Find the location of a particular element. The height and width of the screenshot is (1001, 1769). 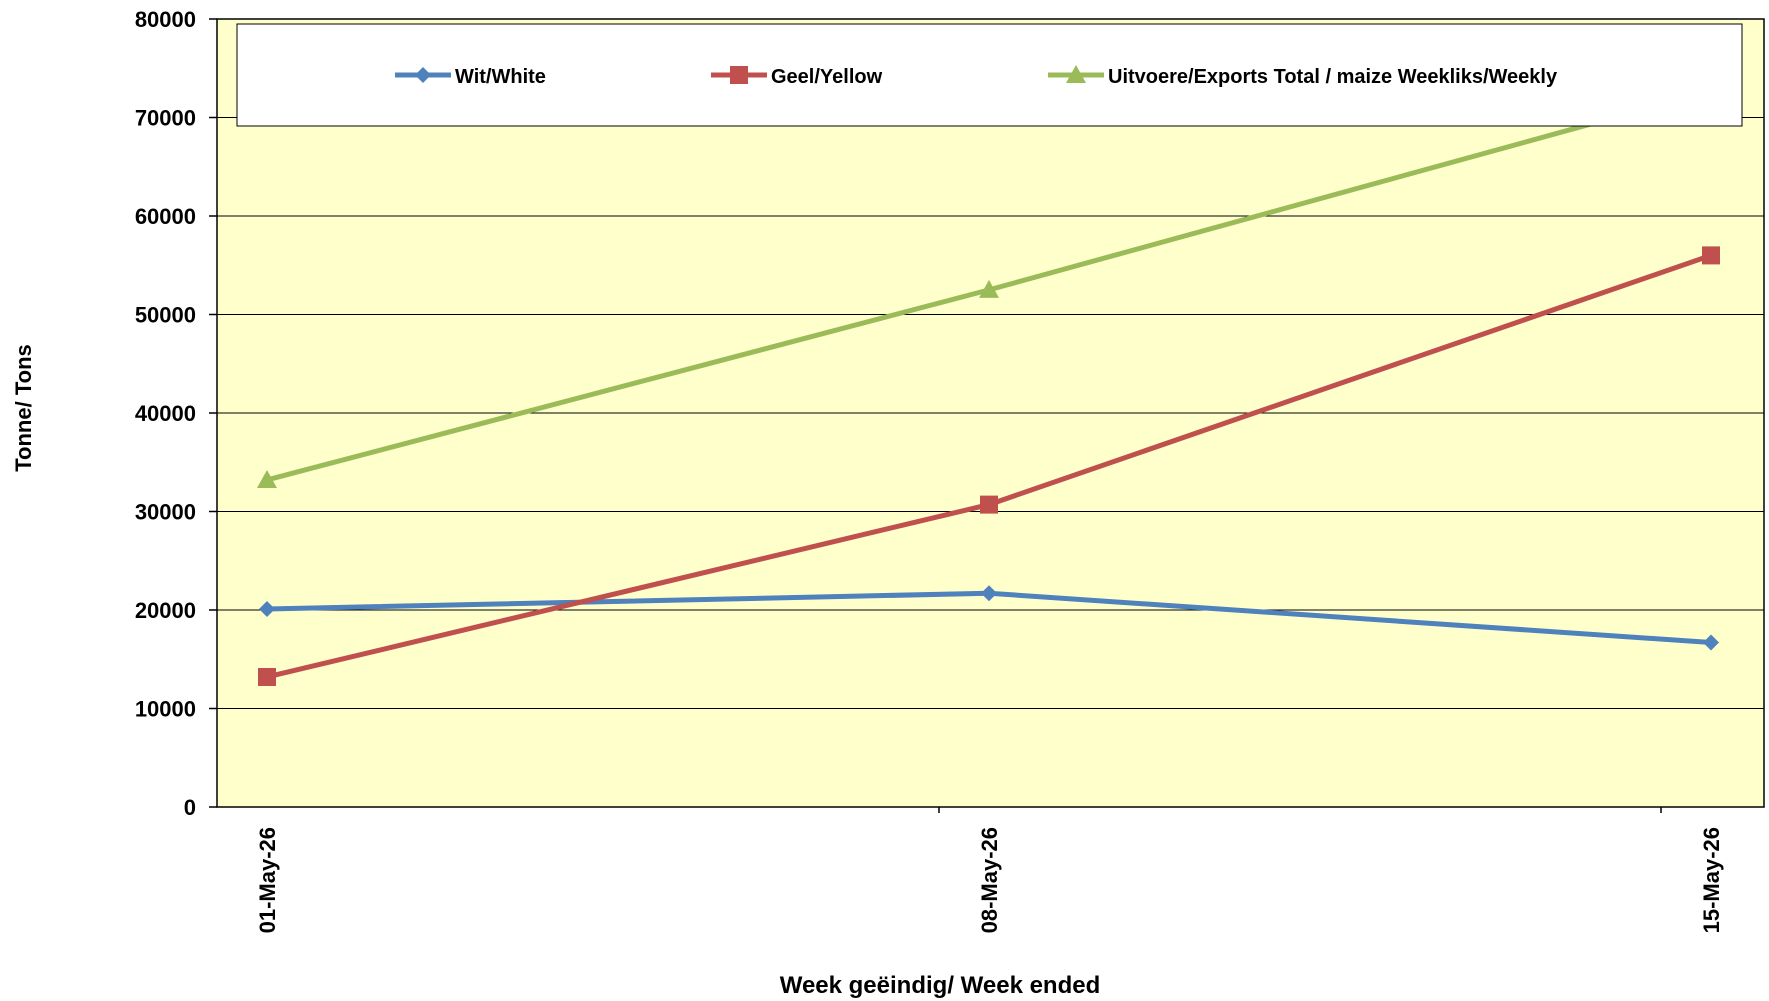

y-tick-label: 70000 is located at coordinates (165, 118).